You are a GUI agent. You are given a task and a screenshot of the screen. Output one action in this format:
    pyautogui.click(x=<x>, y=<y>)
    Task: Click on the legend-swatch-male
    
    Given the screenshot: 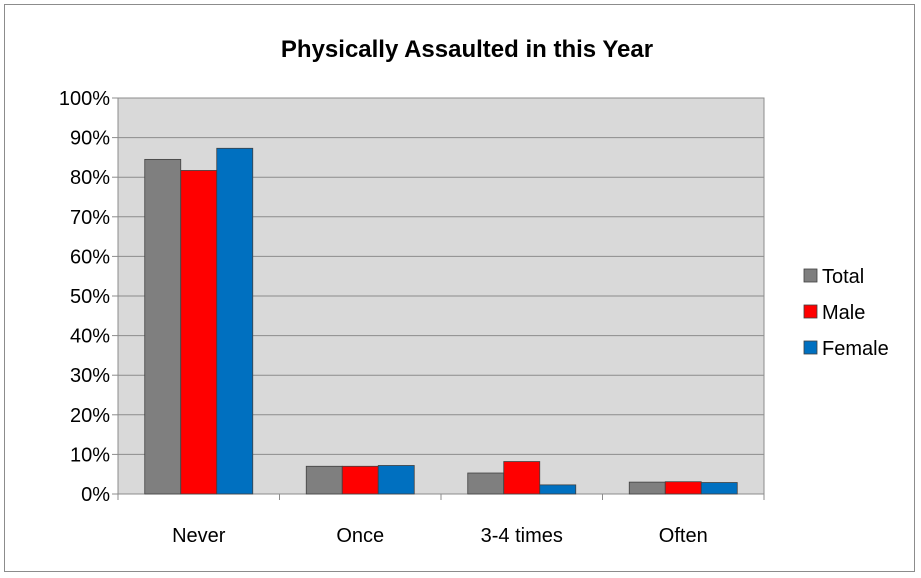 What is the action you would take?
    pyautogui.click(x=810, y=311)
    